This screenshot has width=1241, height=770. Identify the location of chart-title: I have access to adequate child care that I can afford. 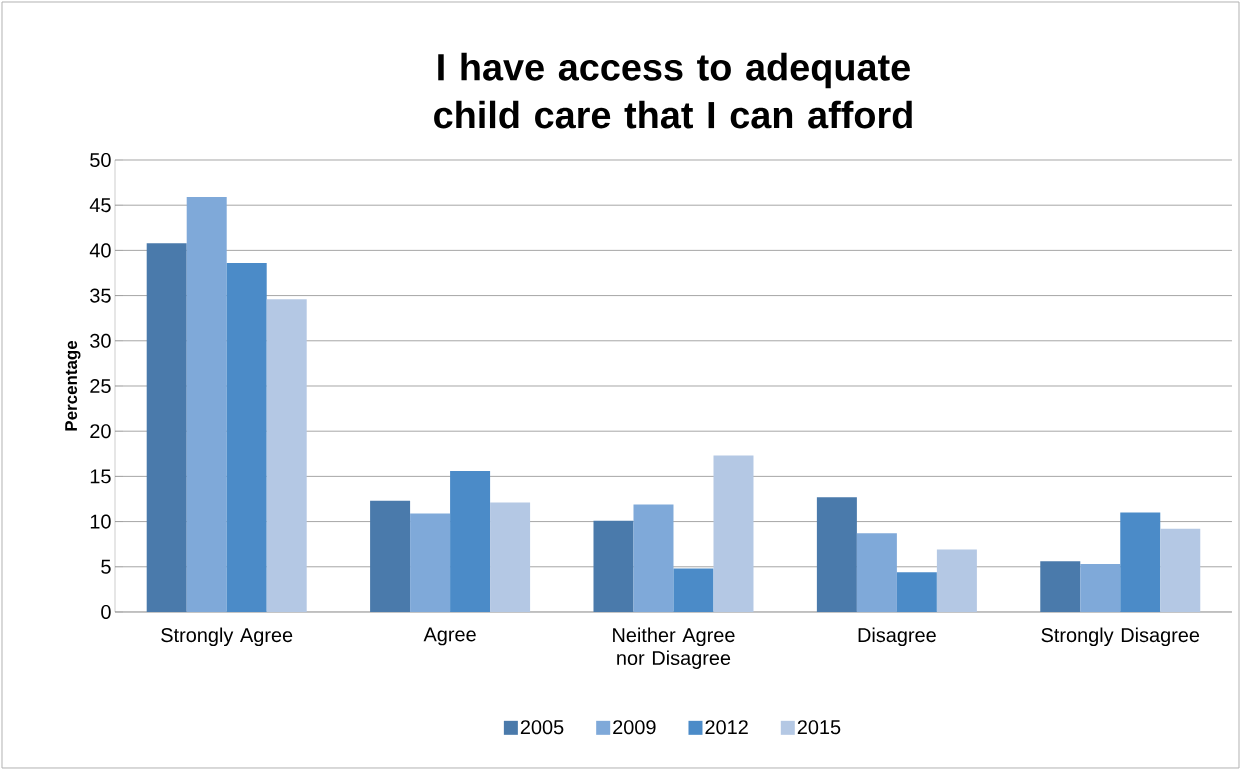
(673, 90).